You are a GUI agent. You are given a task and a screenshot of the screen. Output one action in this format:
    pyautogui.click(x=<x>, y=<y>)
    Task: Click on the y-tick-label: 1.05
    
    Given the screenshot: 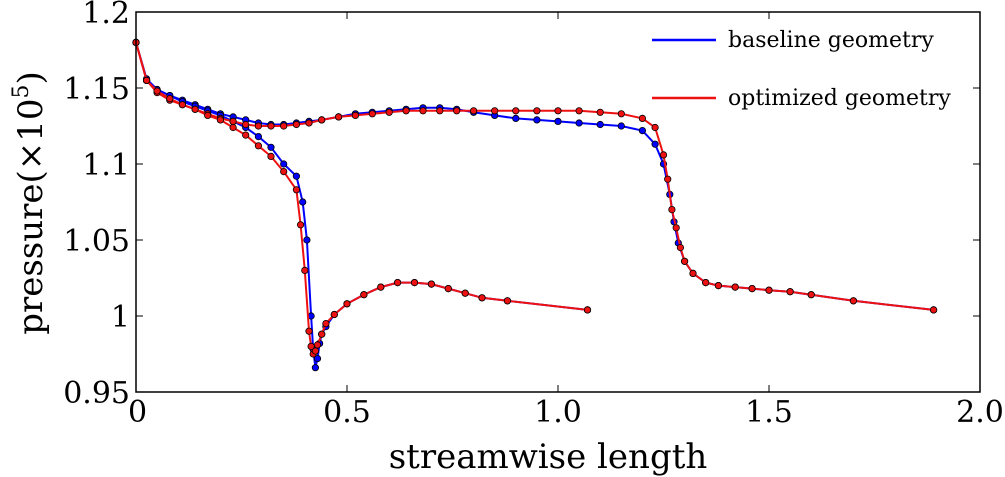 What is the action you would take?
    pyautogui.click(x=96, y=241)
    